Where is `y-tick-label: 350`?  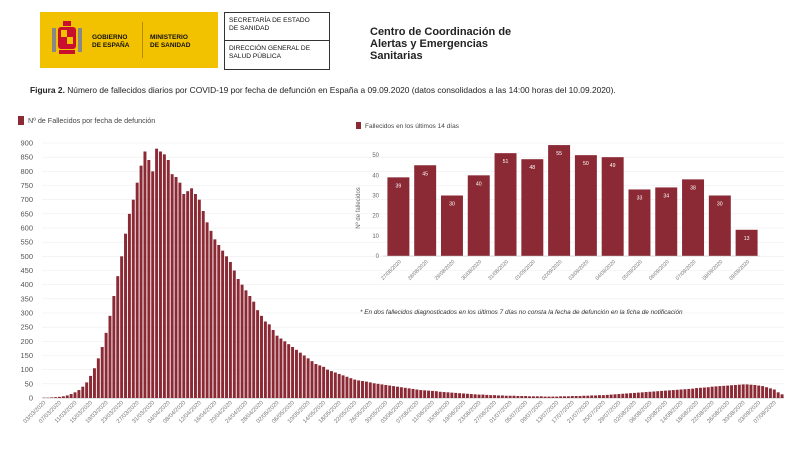
y-tick-label: 350 is located at coordinates (26, 298).